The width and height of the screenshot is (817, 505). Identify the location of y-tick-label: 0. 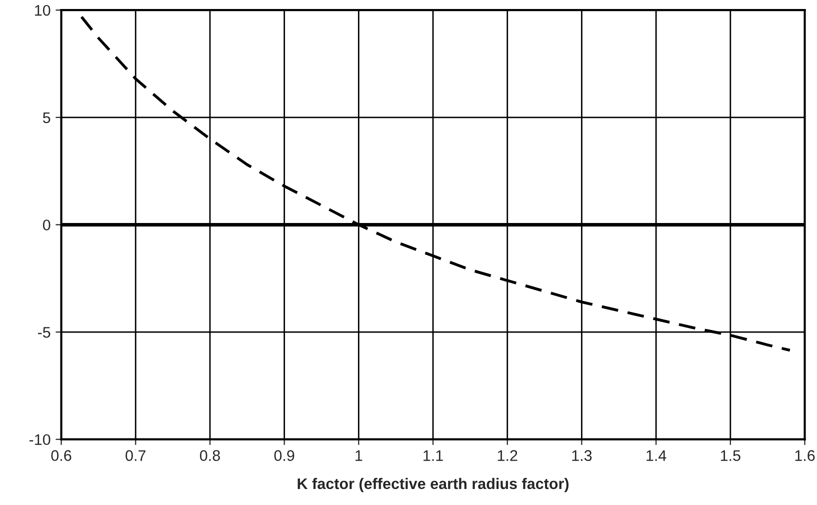
(46, 225).